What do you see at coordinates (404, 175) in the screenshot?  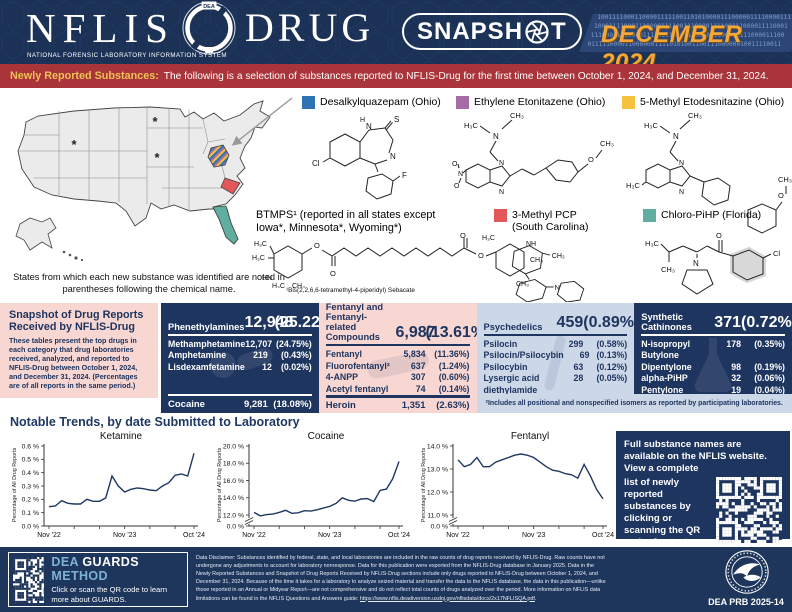 I see `svg-text: F` at bounding box center [404, 175].